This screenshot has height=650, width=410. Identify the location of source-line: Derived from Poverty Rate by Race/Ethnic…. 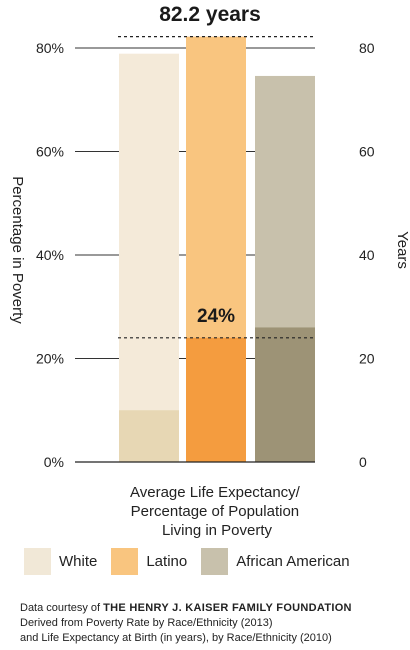
(146, 623).